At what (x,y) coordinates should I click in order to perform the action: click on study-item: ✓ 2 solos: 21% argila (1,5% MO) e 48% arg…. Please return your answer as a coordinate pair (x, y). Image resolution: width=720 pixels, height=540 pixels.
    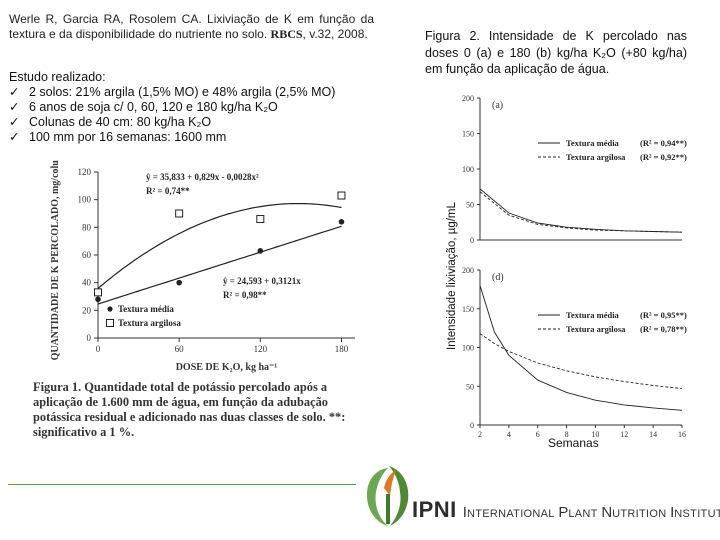
    Looking at the image, I should click on (189, 92).